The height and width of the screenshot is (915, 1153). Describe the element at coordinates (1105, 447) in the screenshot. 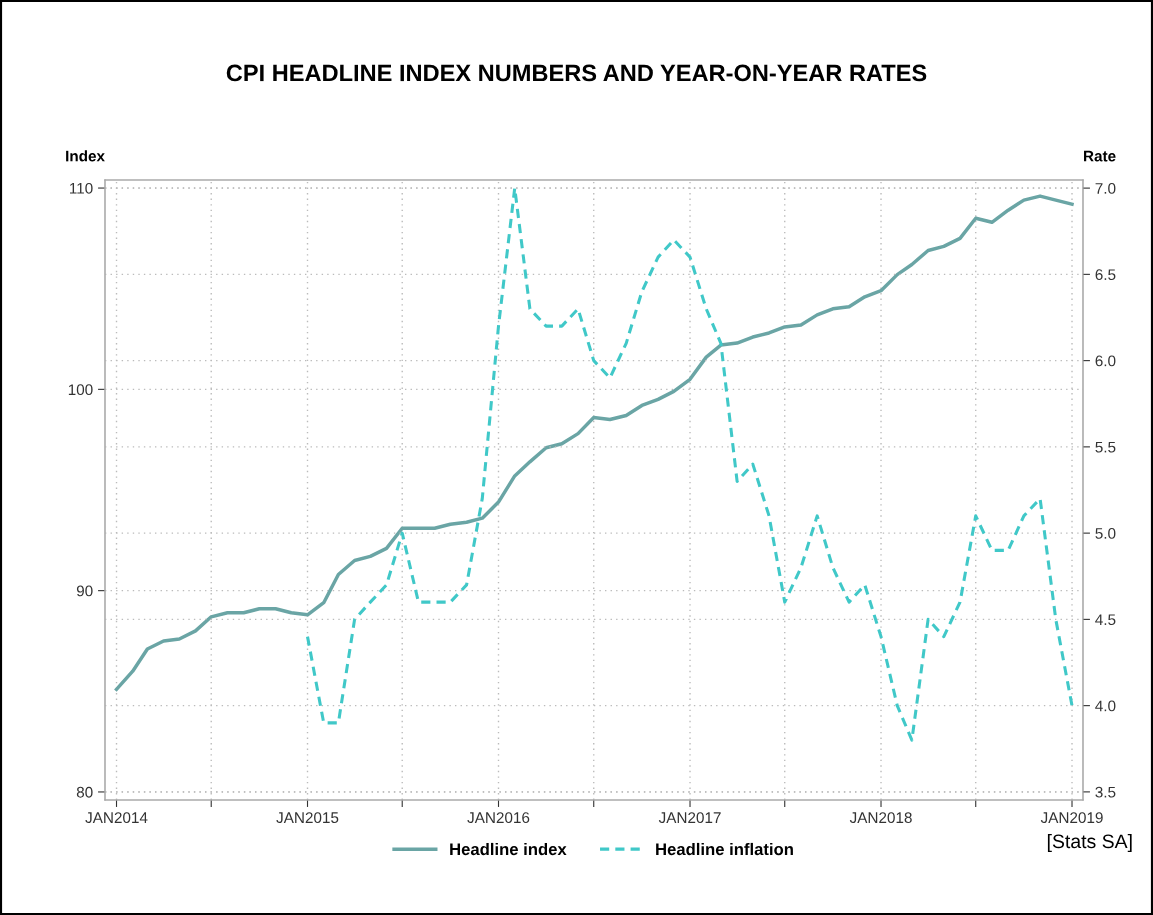

I see `y2-tick-label: 5.5` at that location.